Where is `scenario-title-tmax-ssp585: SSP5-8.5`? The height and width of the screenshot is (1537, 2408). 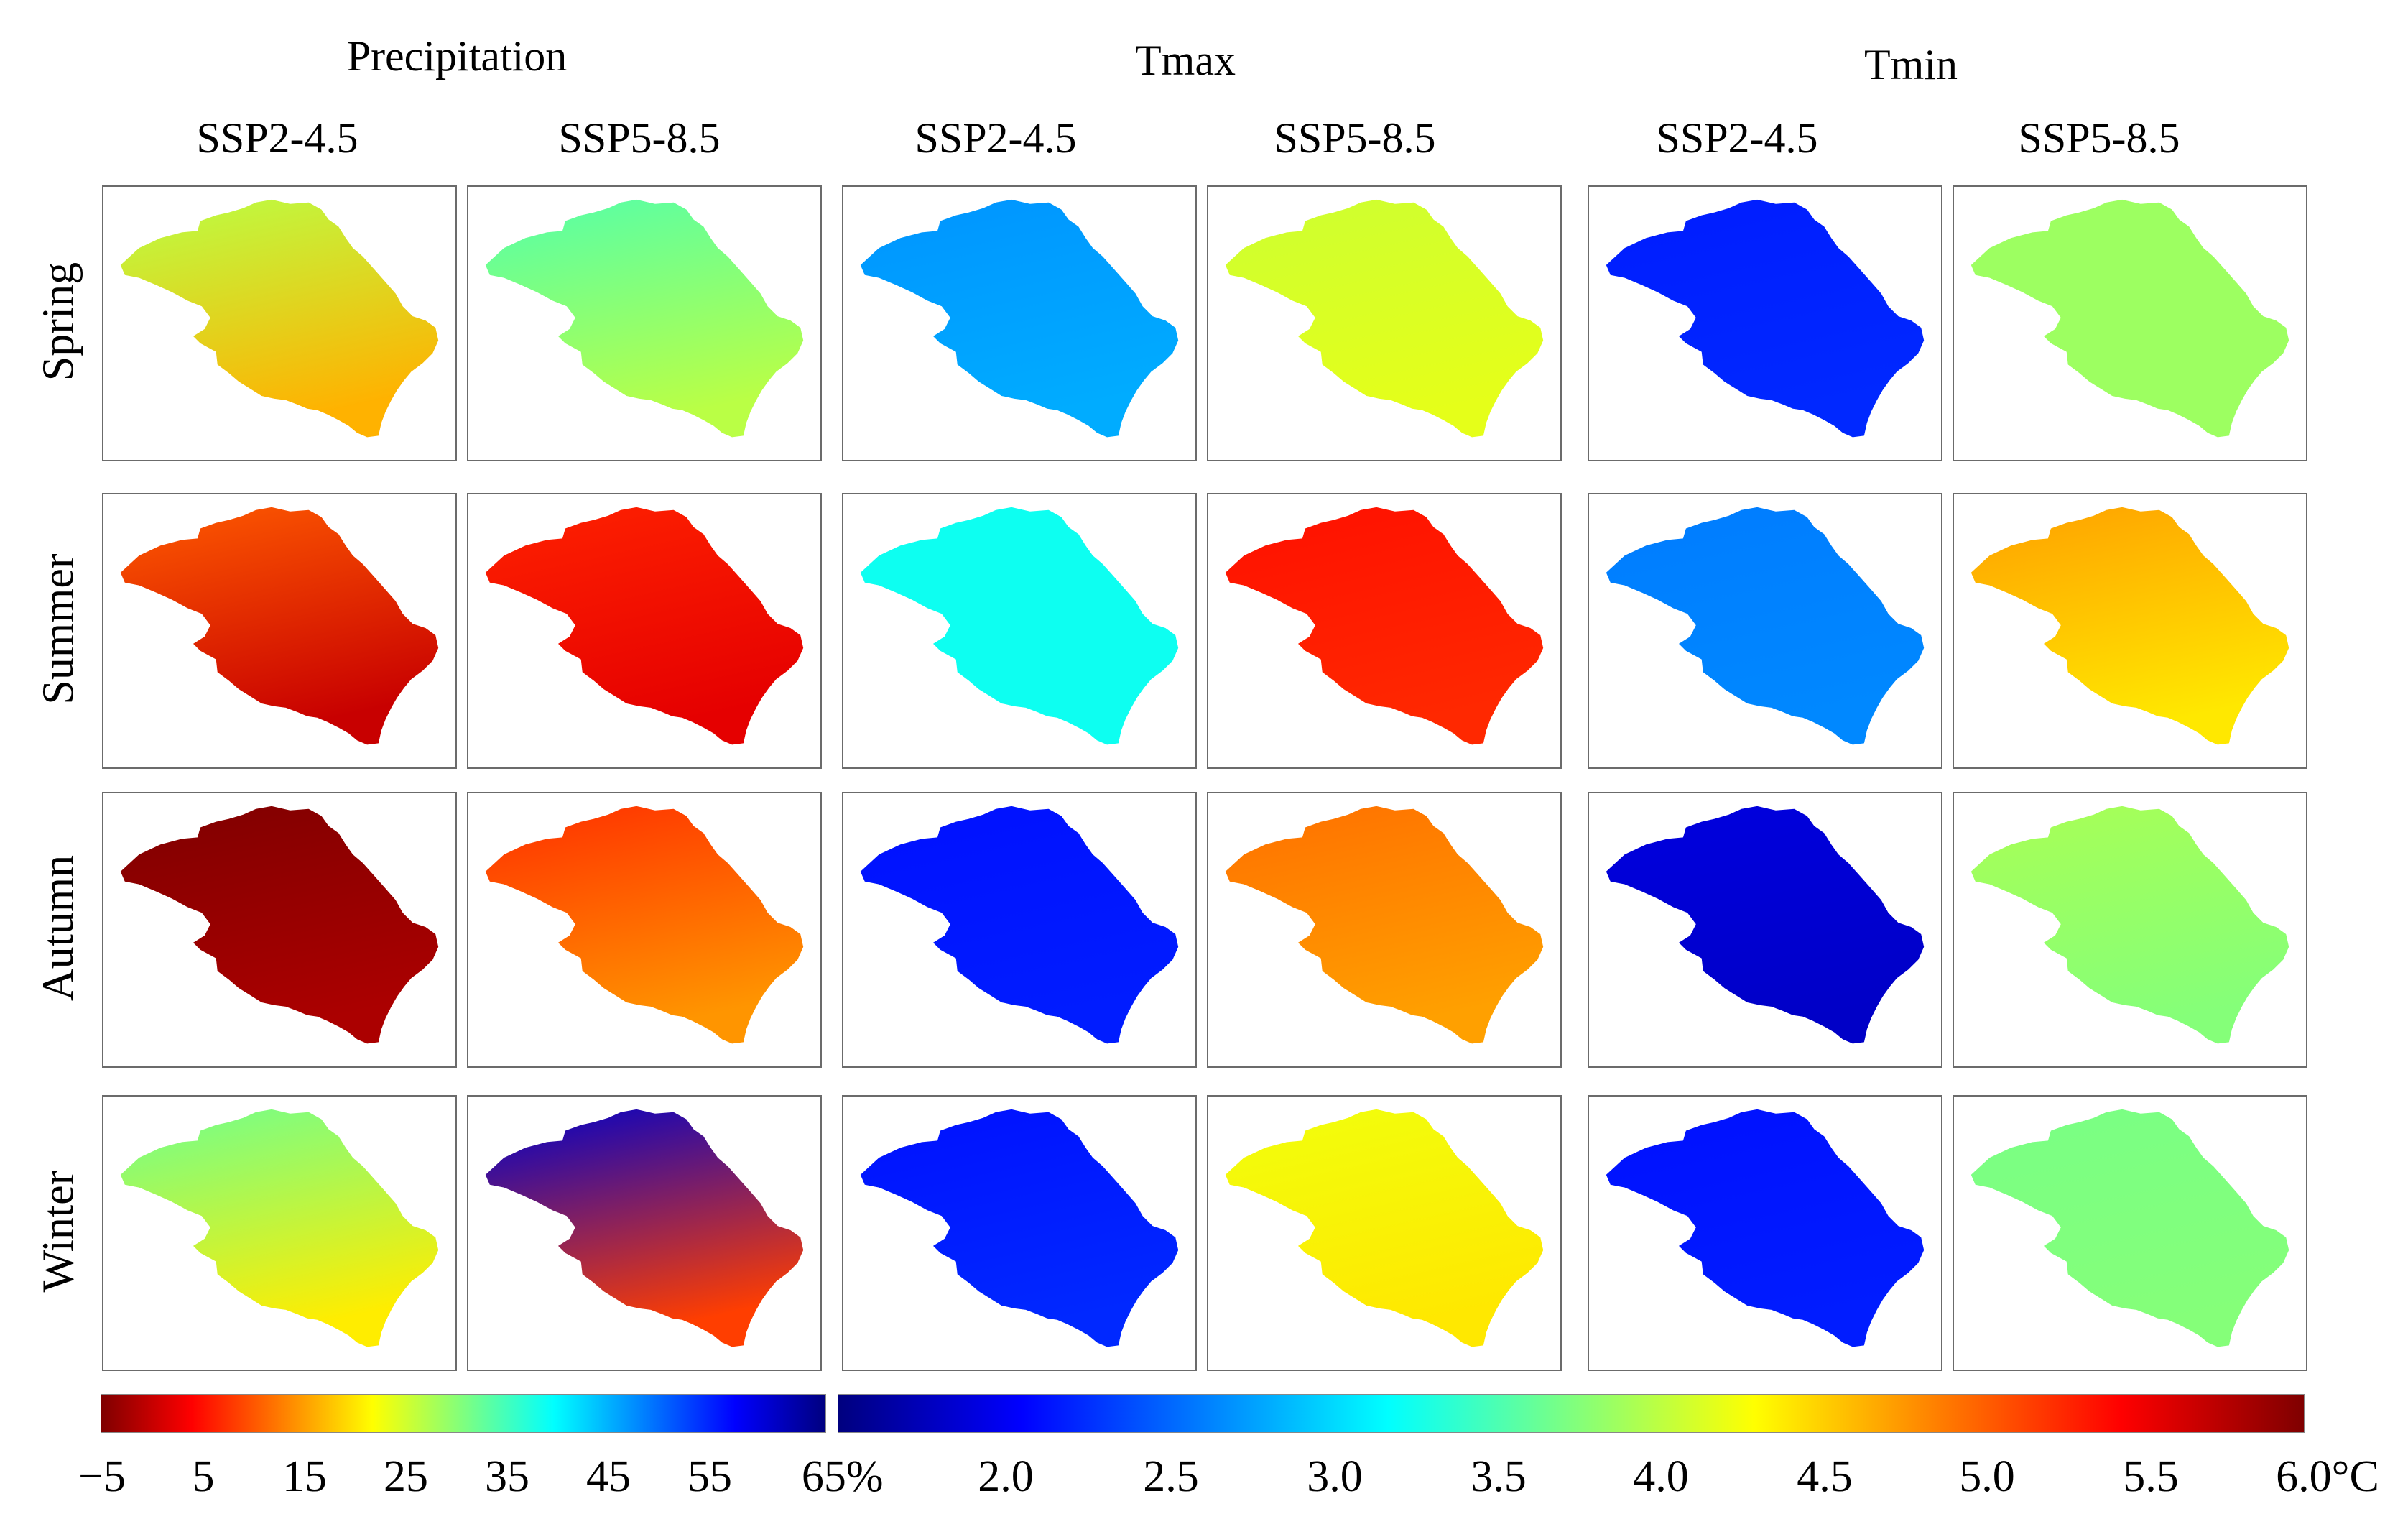 scenario-title-tmax-ssp585: SSP5-8.5 is located at coordinates (1355, 138).